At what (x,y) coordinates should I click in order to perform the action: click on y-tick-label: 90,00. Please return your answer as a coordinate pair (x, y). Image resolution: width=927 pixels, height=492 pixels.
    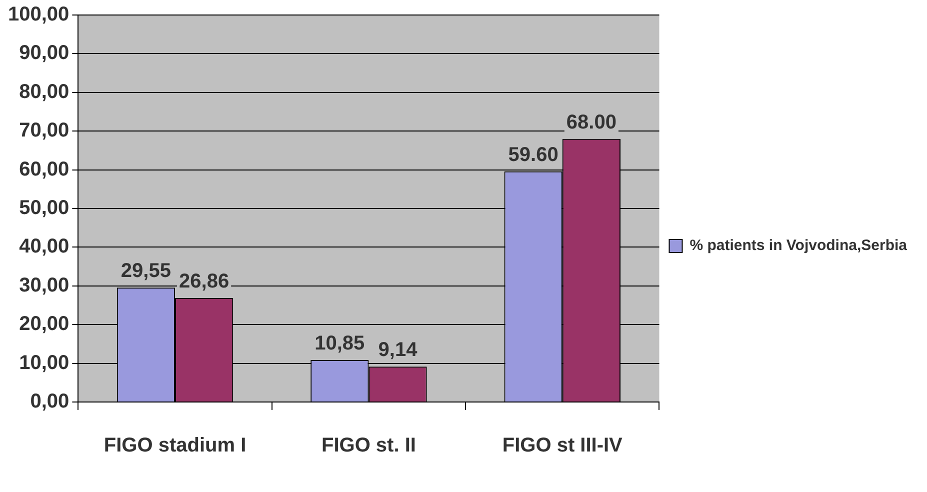
    Looking at the image, I should click on (44, 53).